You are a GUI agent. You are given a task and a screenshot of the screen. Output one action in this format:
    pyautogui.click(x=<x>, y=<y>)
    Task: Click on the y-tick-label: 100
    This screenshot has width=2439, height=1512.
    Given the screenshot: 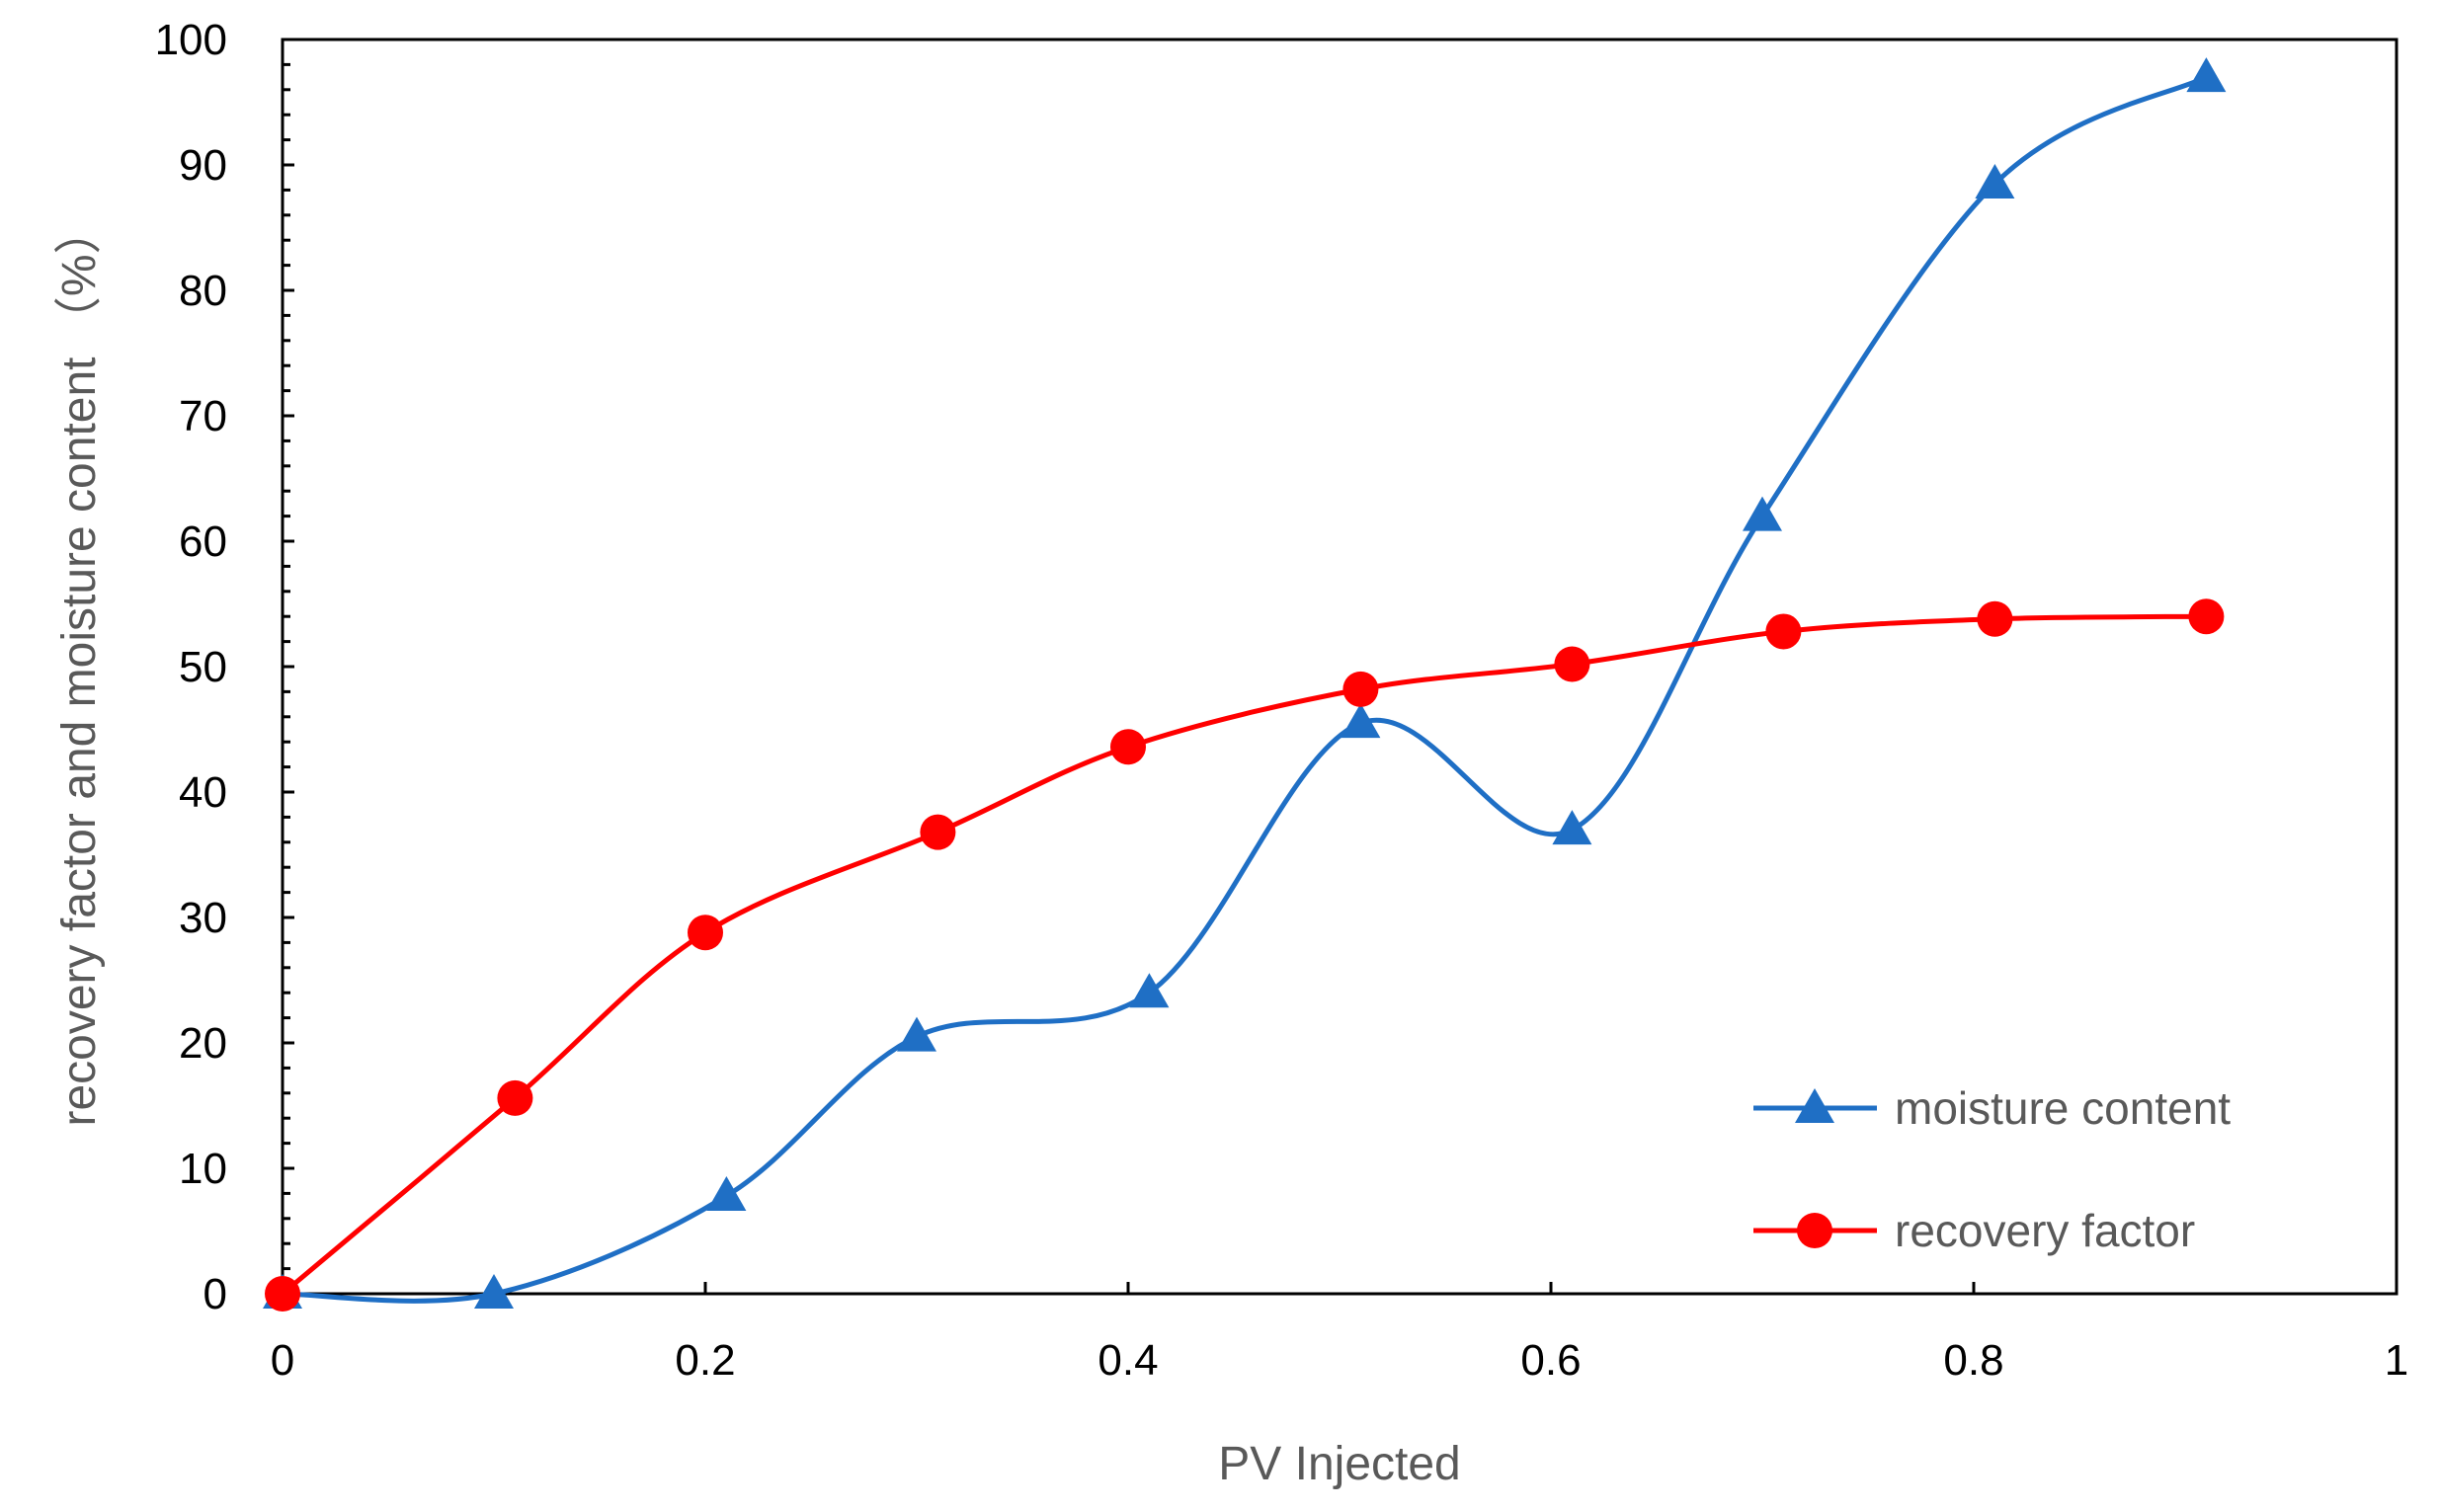 What is the action you would take?
    pyautogui.click(x=191, y=40)
    